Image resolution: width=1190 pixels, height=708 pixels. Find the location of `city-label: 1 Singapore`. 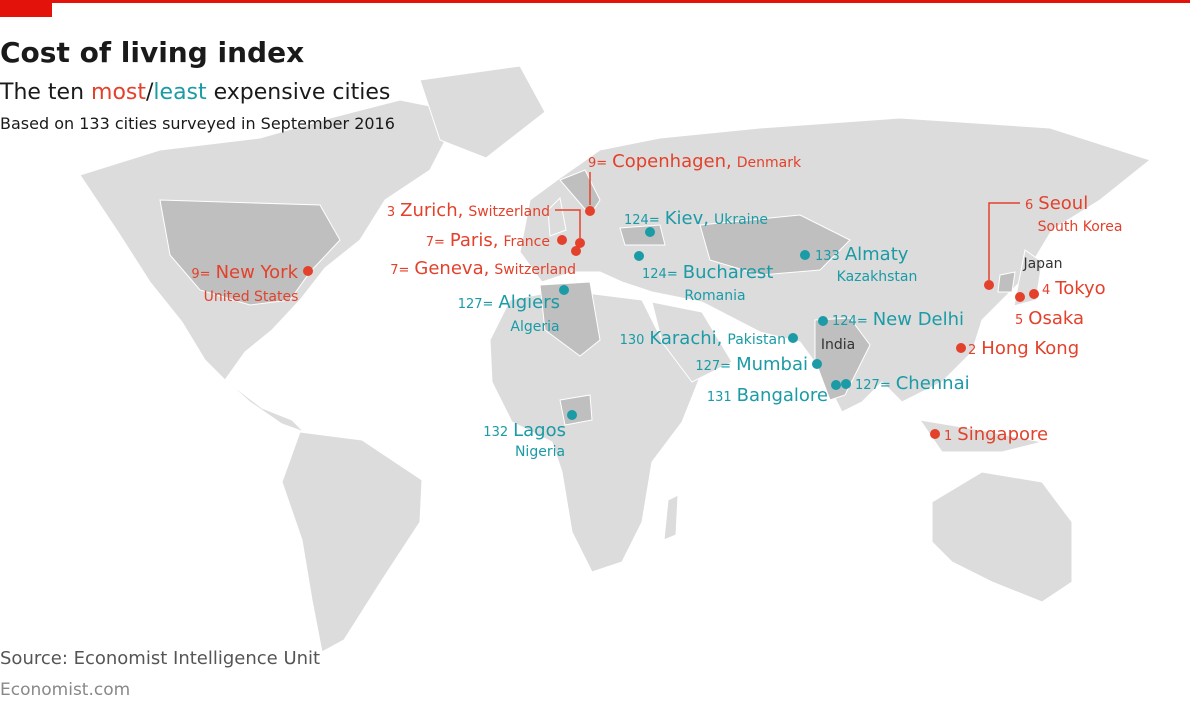

city-label: 1 Singapore is located at coordinates (996, 434).